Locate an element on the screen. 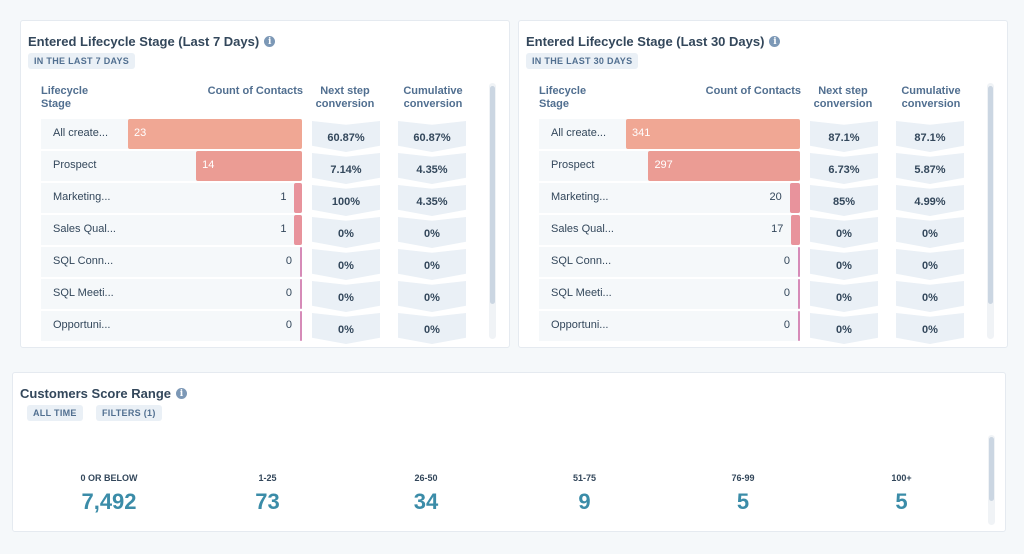 The image size is (1024, 554). funnel-row: All create... 23 is located at coordinates (171, 134).